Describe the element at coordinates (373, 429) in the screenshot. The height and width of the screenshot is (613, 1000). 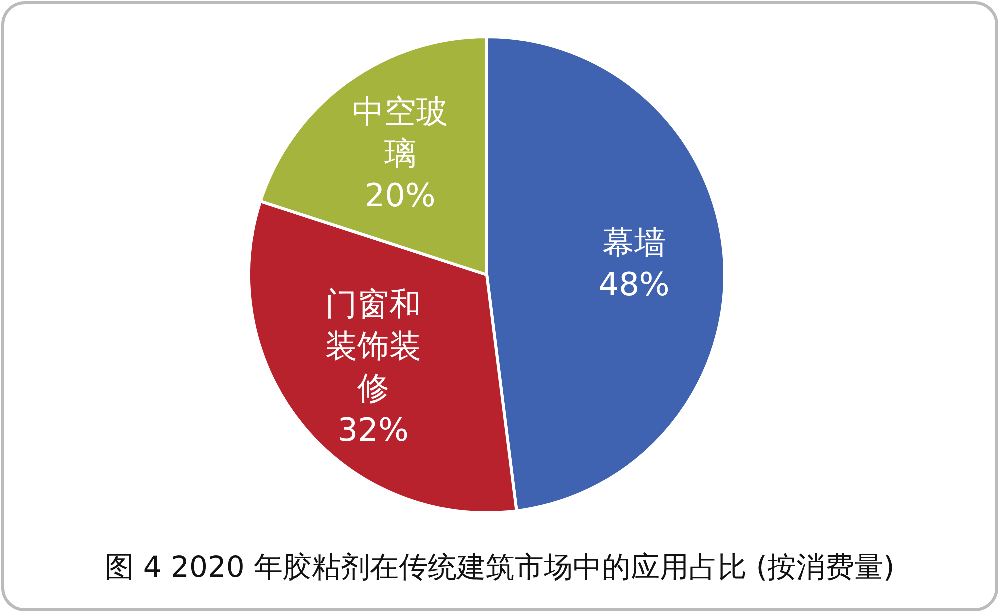
I see `data-label: 32%` at that location.